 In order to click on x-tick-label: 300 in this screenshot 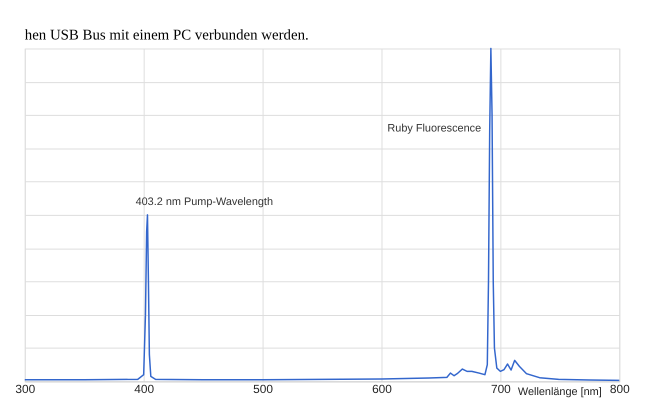, I will do `click(25, 389)`.